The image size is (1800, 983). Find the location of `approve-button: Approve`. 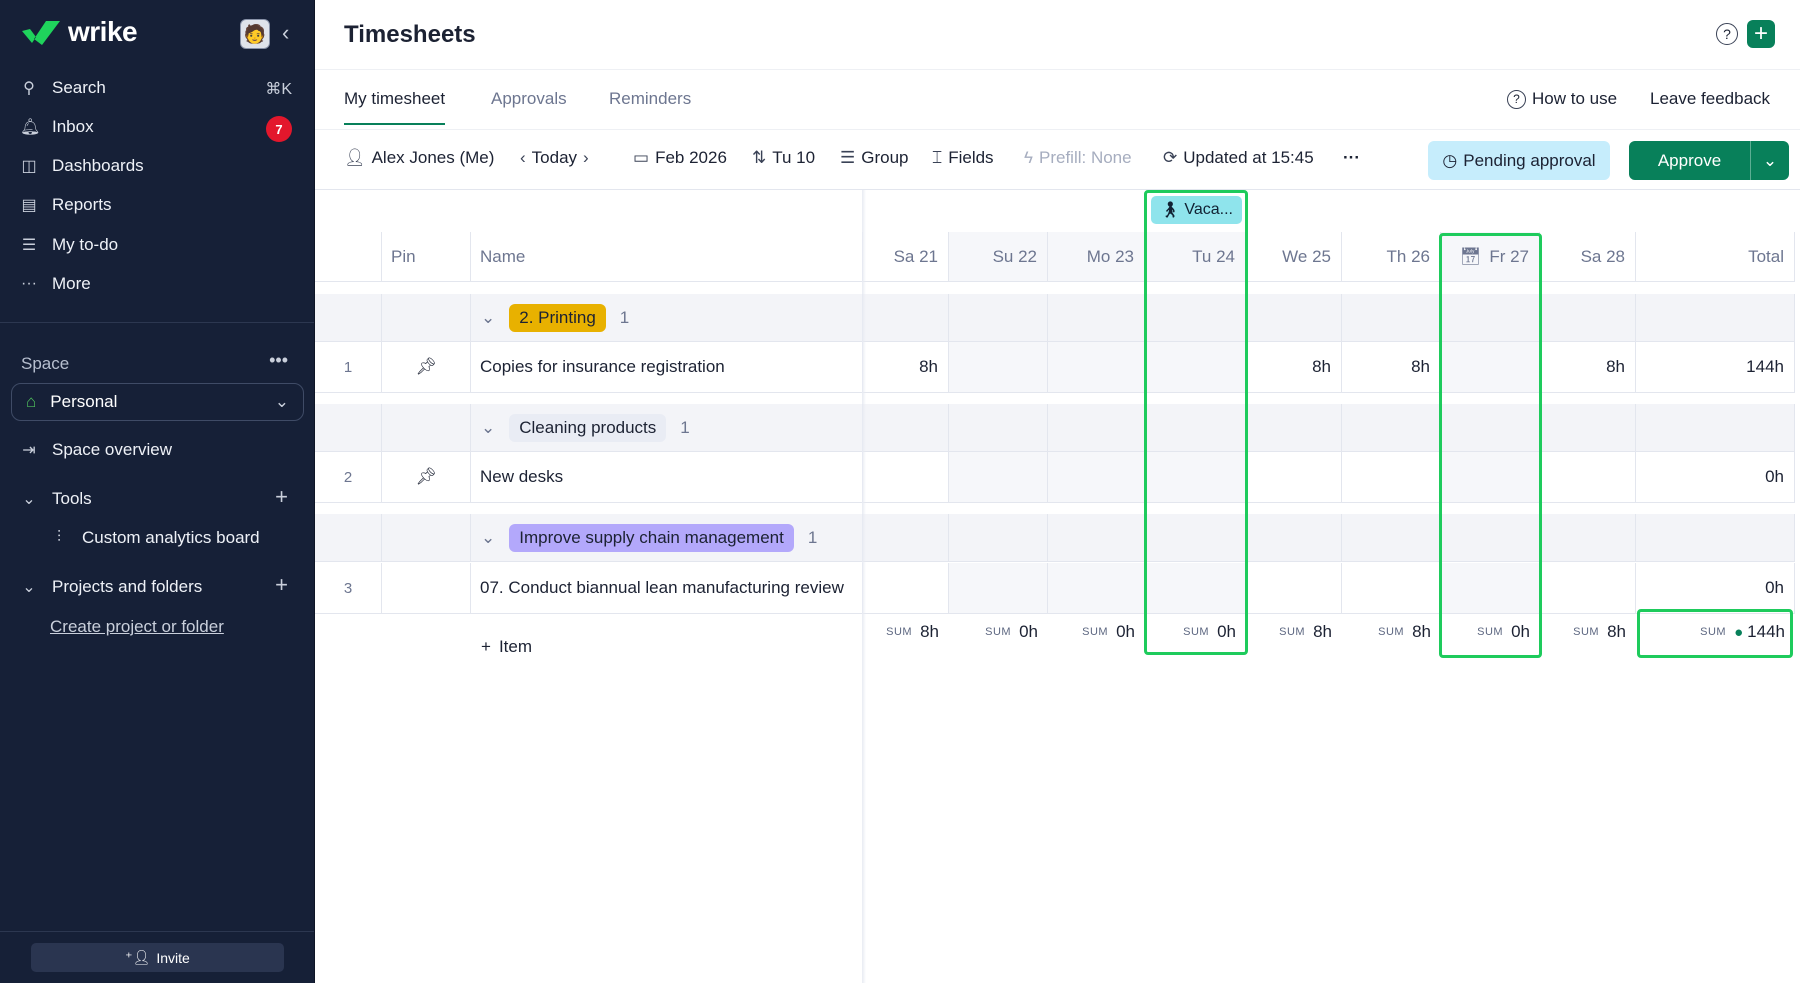

approve-button: Approve is located at coordinates (1690, 160).